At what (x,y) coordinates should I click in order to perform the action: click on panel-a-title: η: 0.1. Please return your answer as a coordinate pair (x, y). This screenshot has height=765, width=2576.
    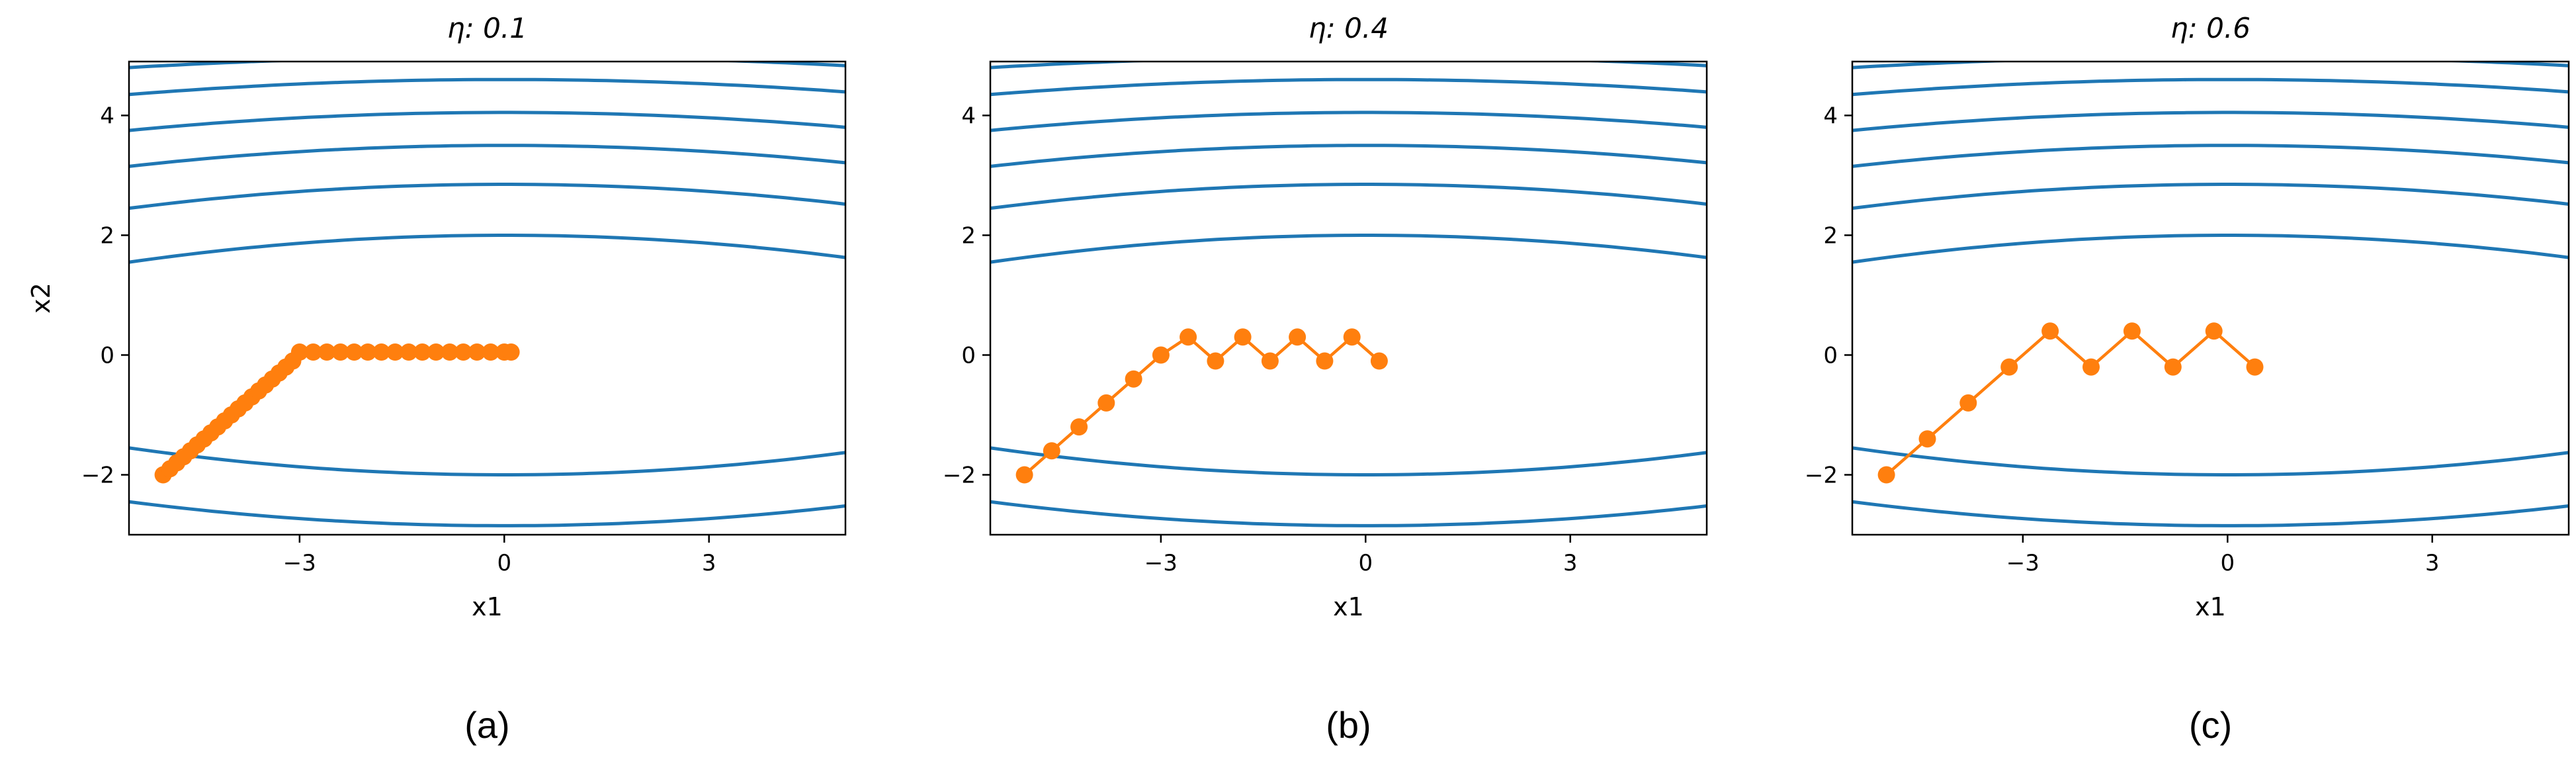
    Looking at the image, I should click on (487, 28).